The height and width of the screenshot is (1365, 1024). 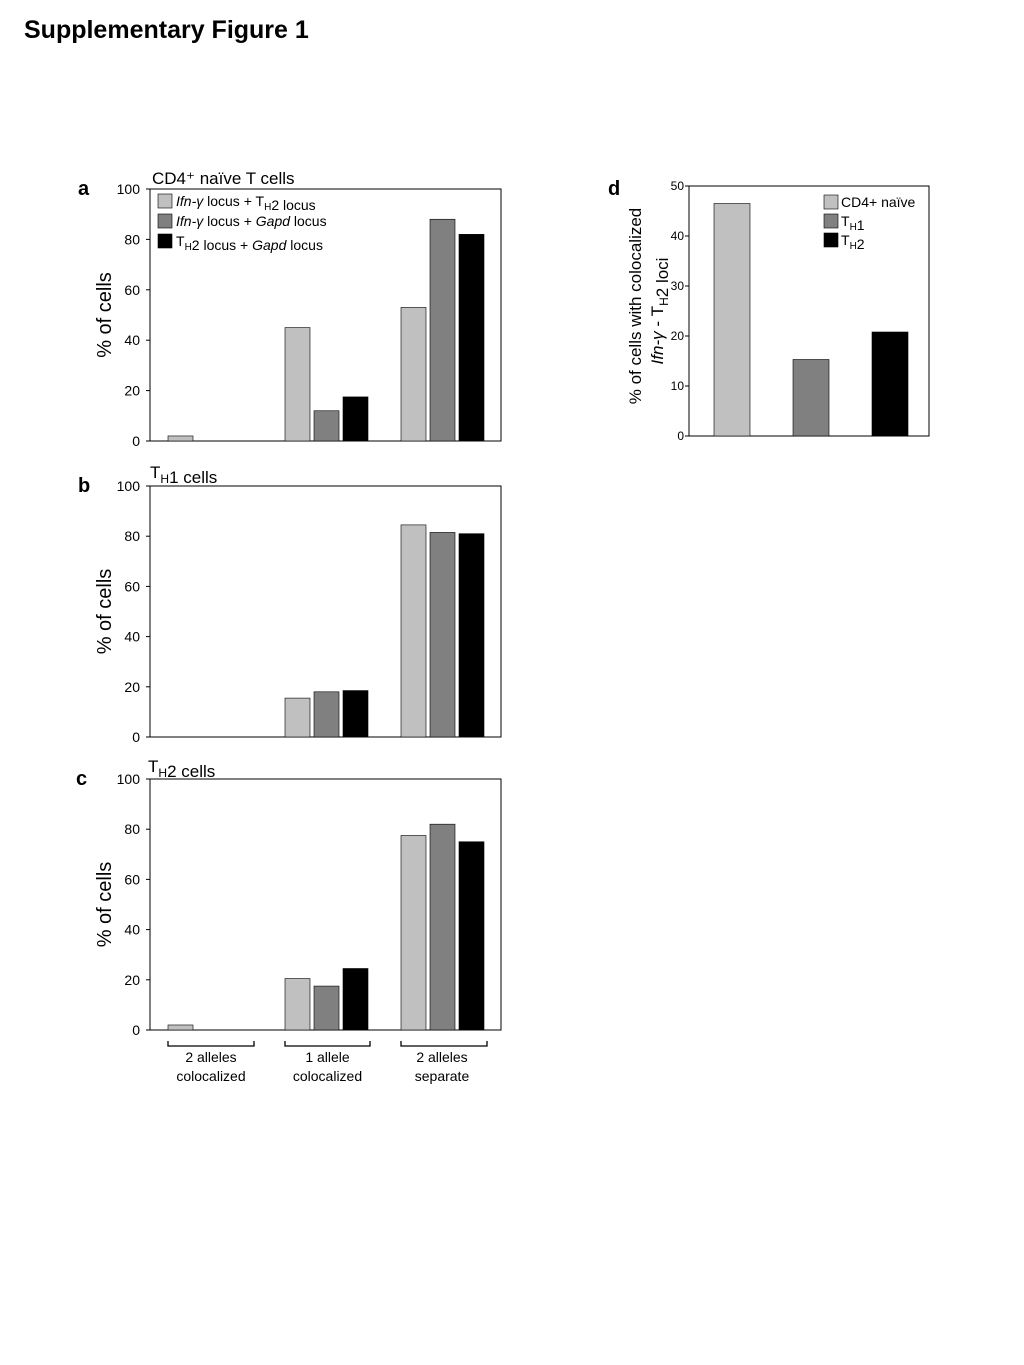 I want to click on y-tick-label-a: 80, so click(x=132, y=239).